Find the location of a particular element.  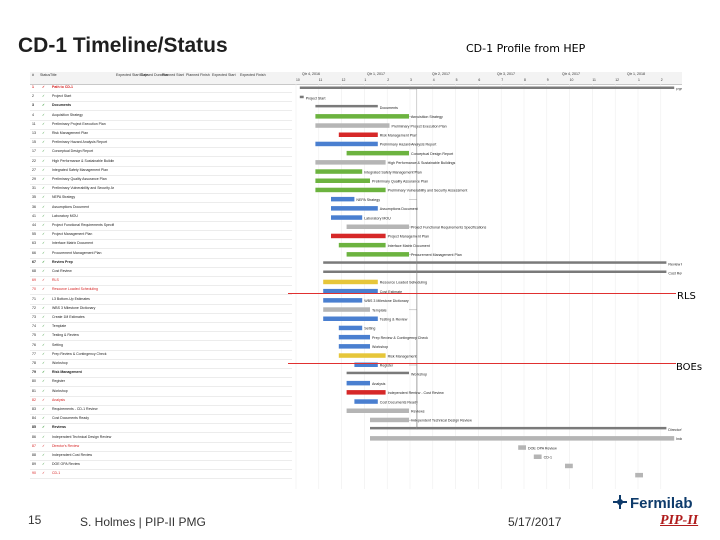

row-title: Requirements - CD-1 Review is located at coordinates (75, 409).